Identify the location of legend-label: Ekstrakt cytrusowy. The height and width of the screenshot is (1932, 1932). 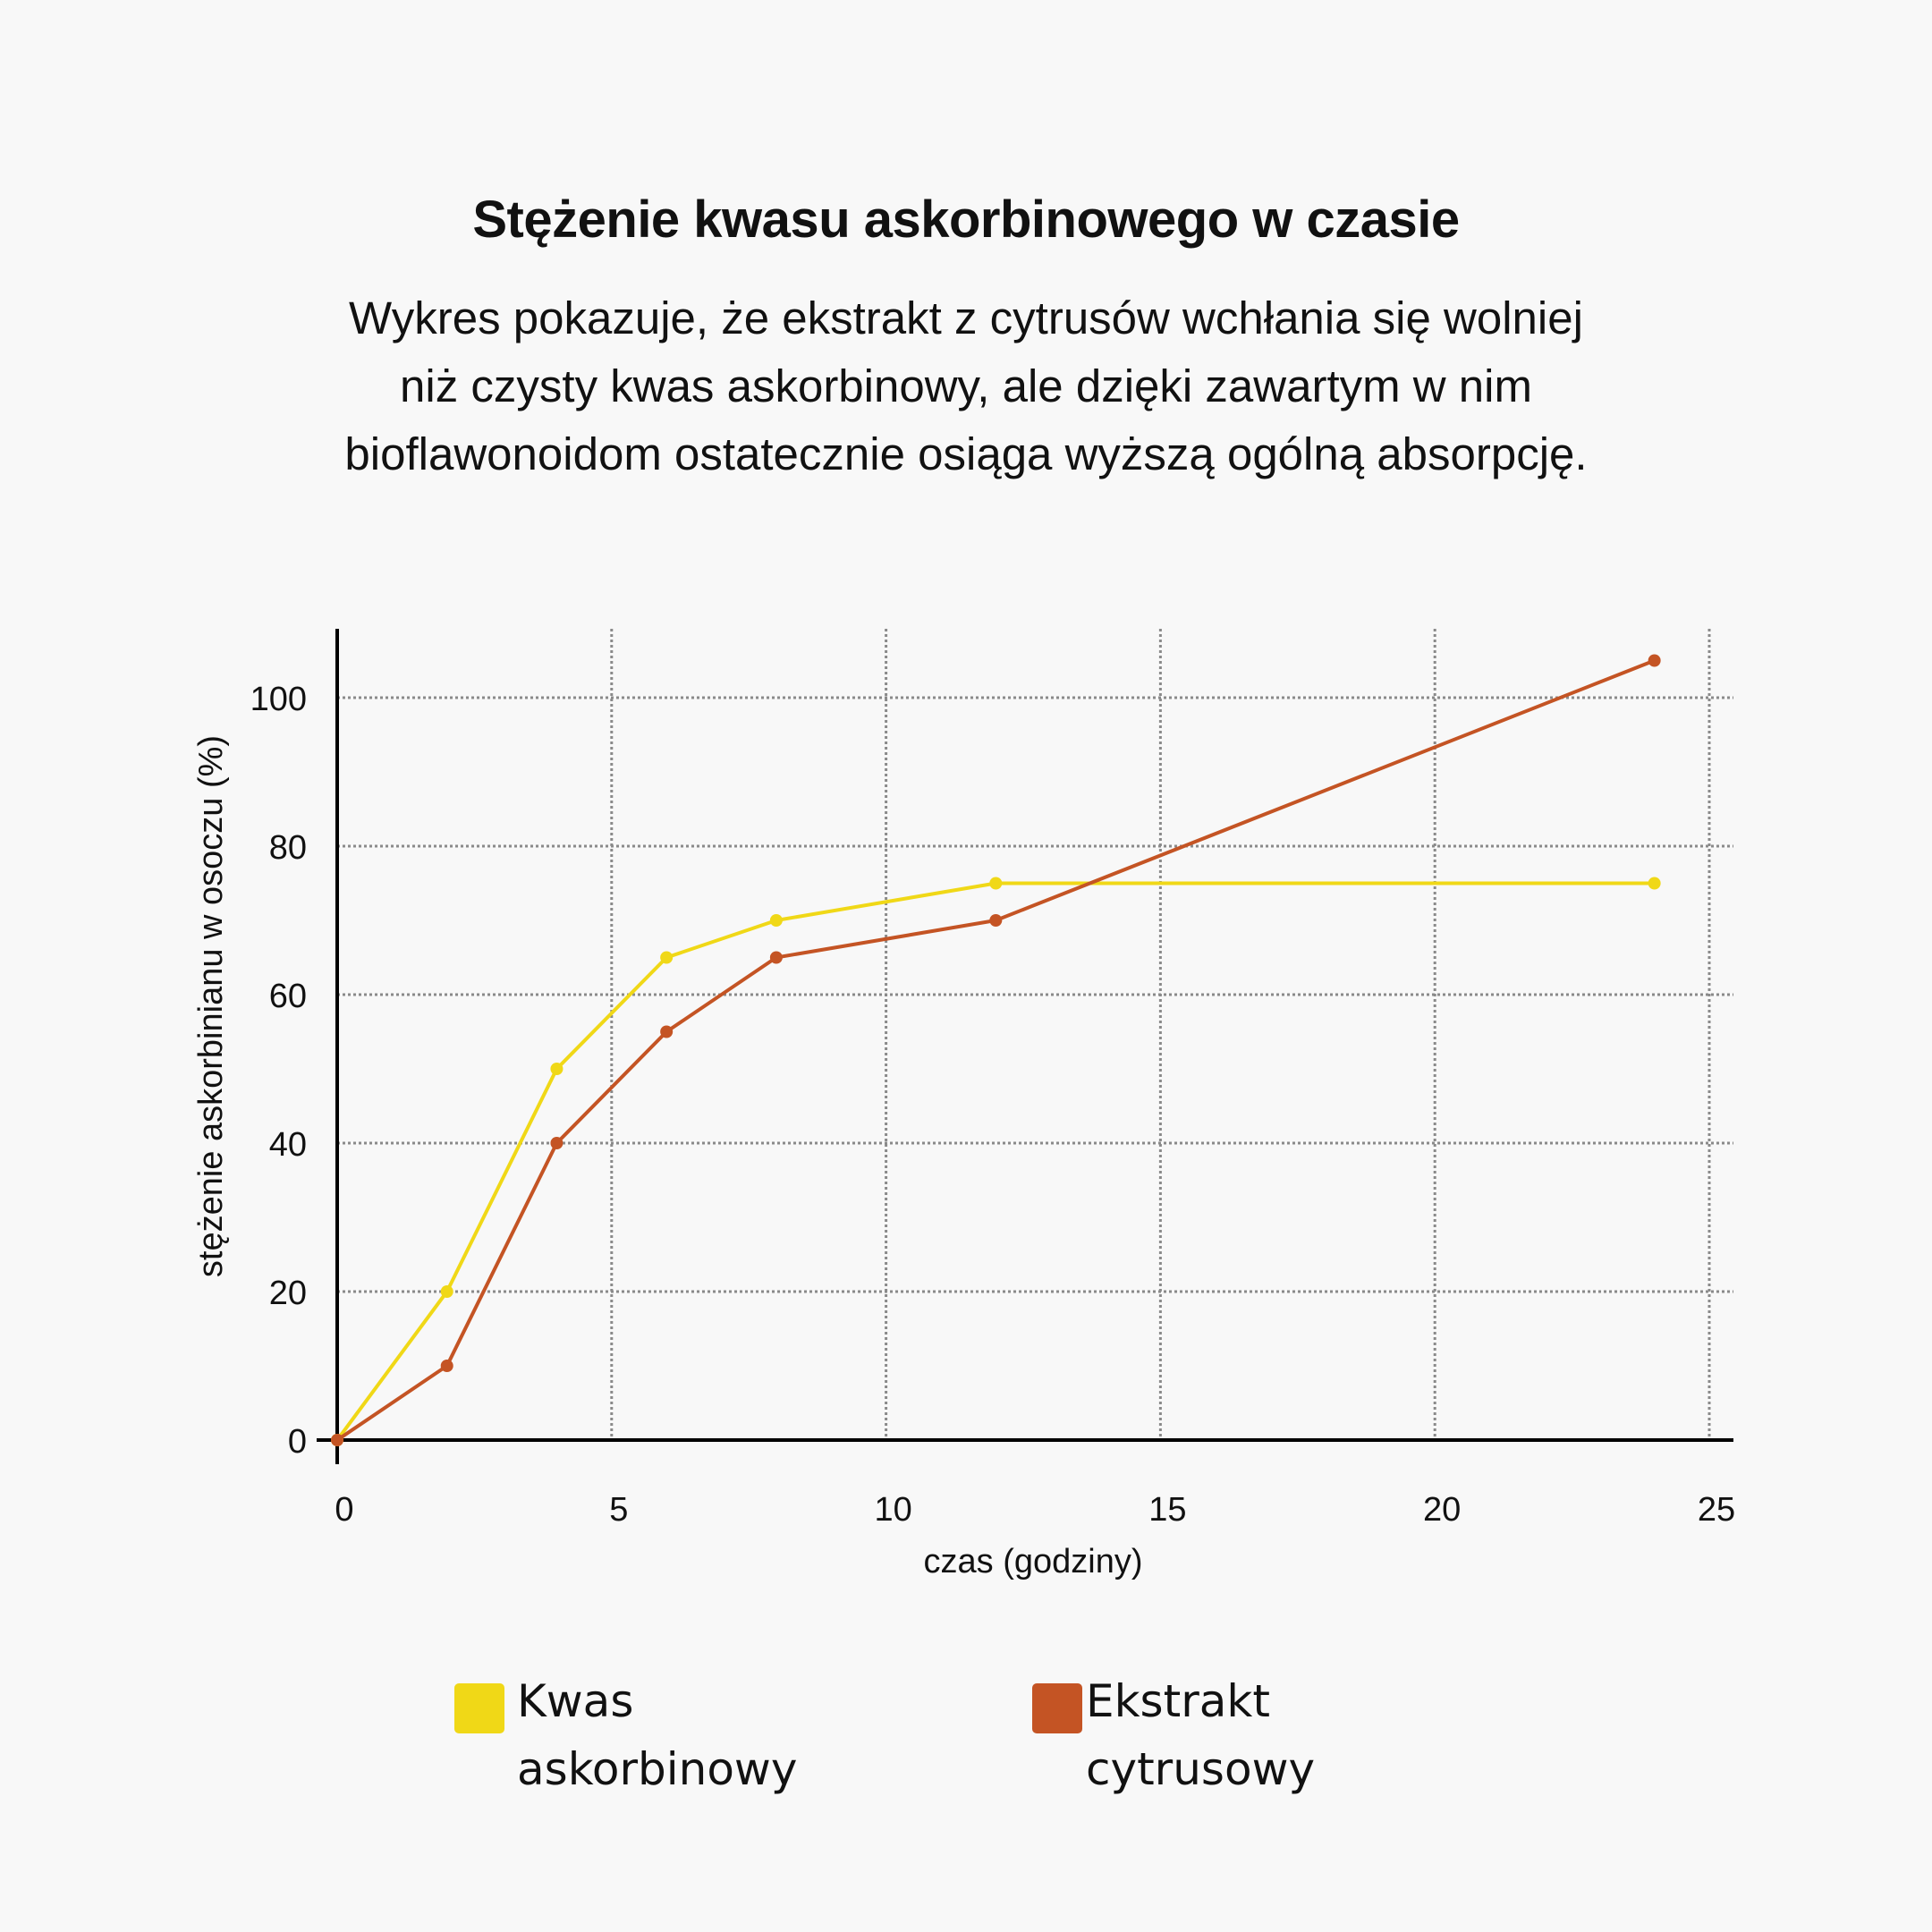
(1201, 1735).